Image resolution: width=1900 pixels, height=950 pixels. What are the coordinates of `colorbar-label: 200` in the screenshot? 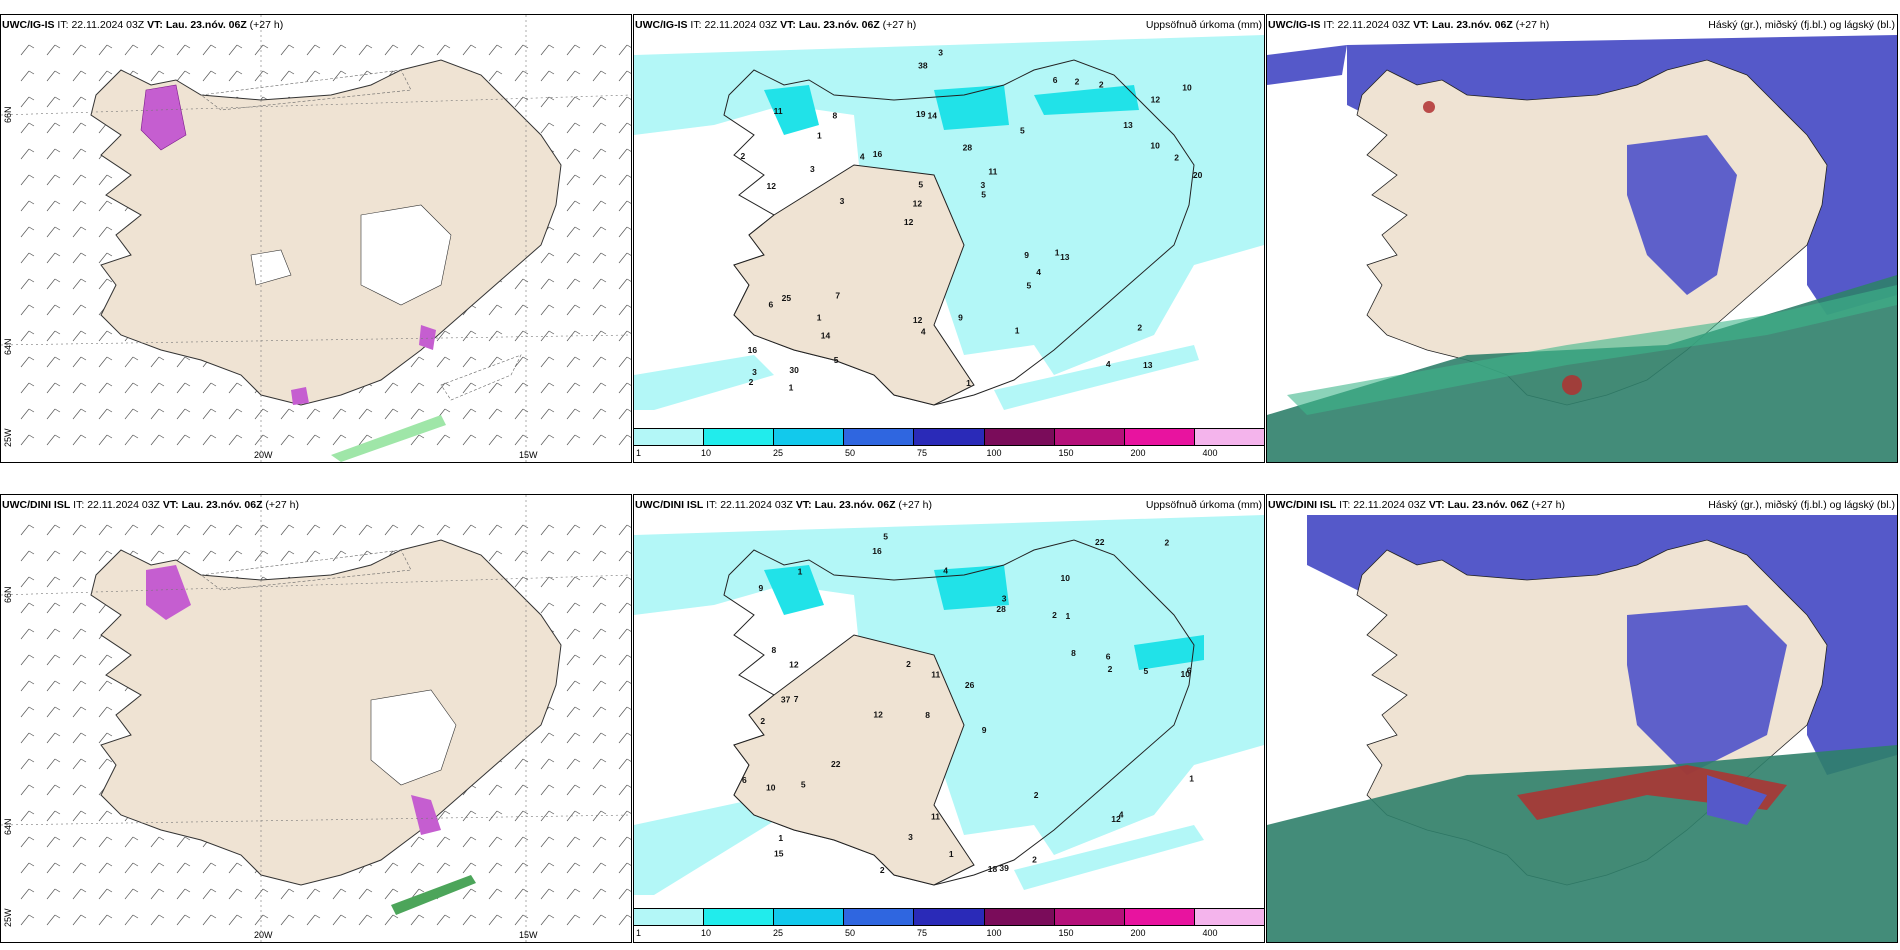 It's located at (1138, 933).